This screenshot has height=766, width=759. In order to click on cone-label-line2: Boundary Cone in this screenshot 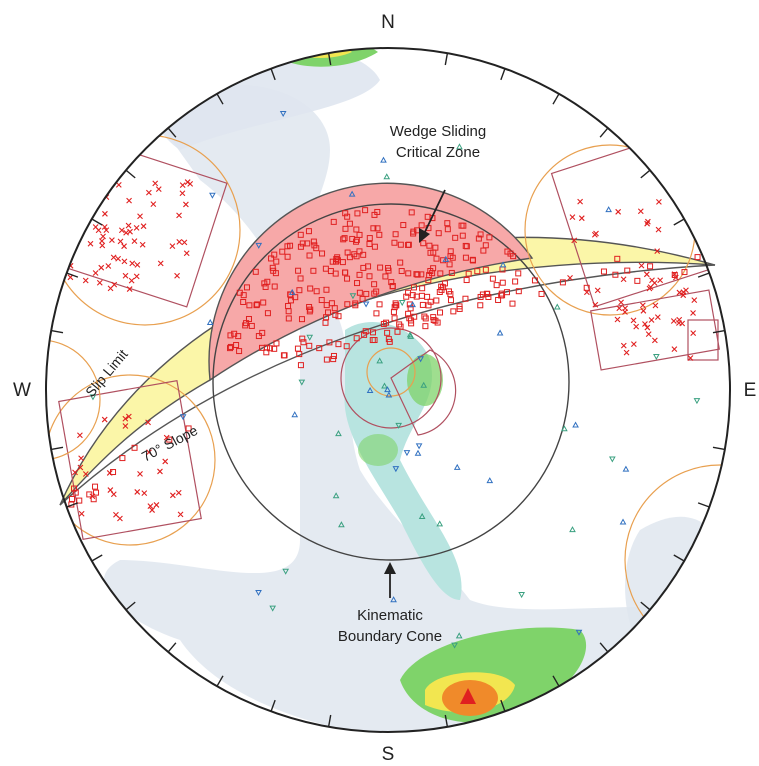, I will do `click(390, 636)`.